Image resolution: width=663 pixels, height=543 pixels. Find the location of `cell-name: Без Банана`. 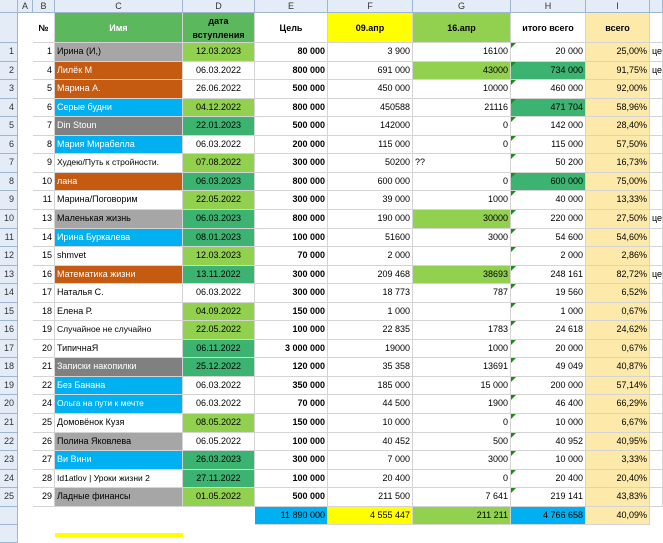

cell-name: Без Банана is located at coordinates (119, 386).